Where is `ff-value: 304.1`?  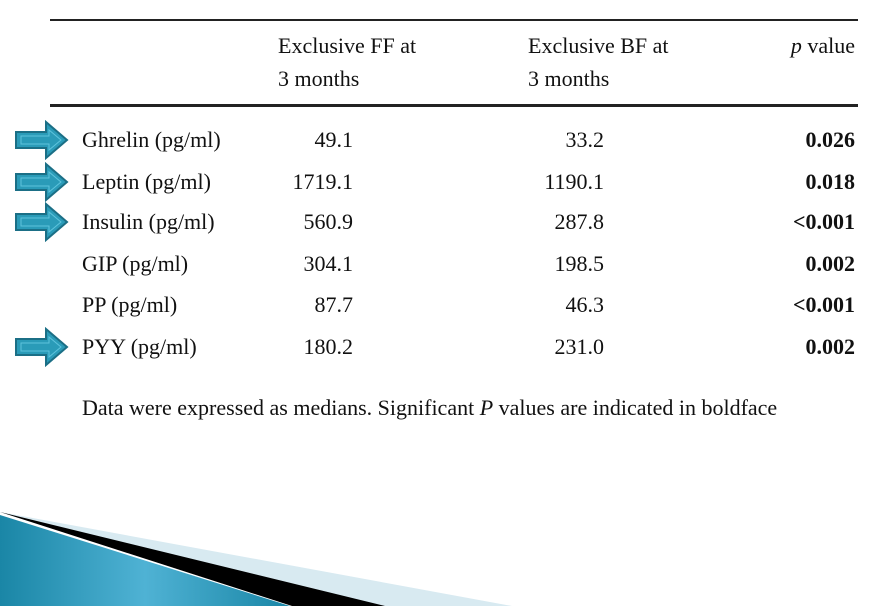
ff-value: 304.1 is located at coordinates (328, 263).